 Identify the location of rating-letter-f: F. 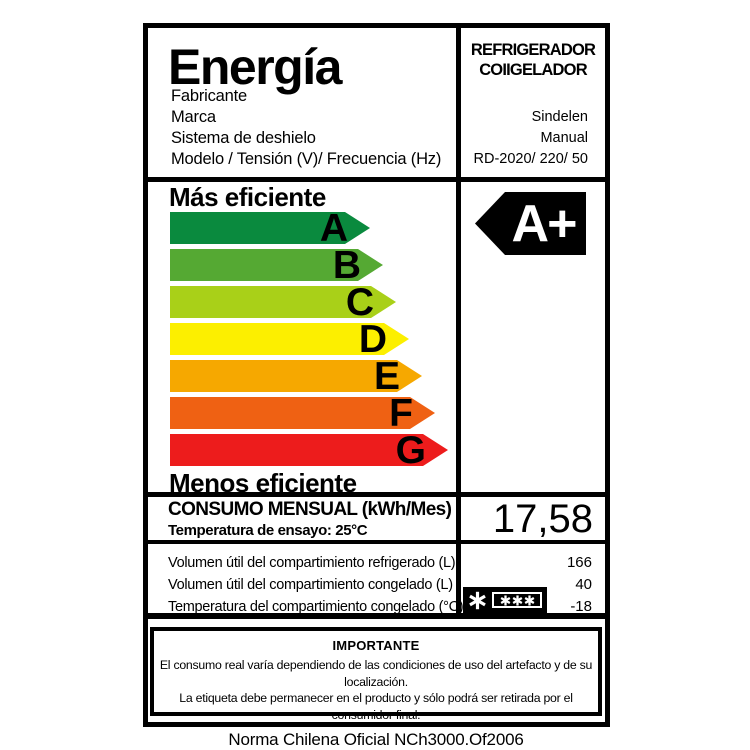
(401, 413).